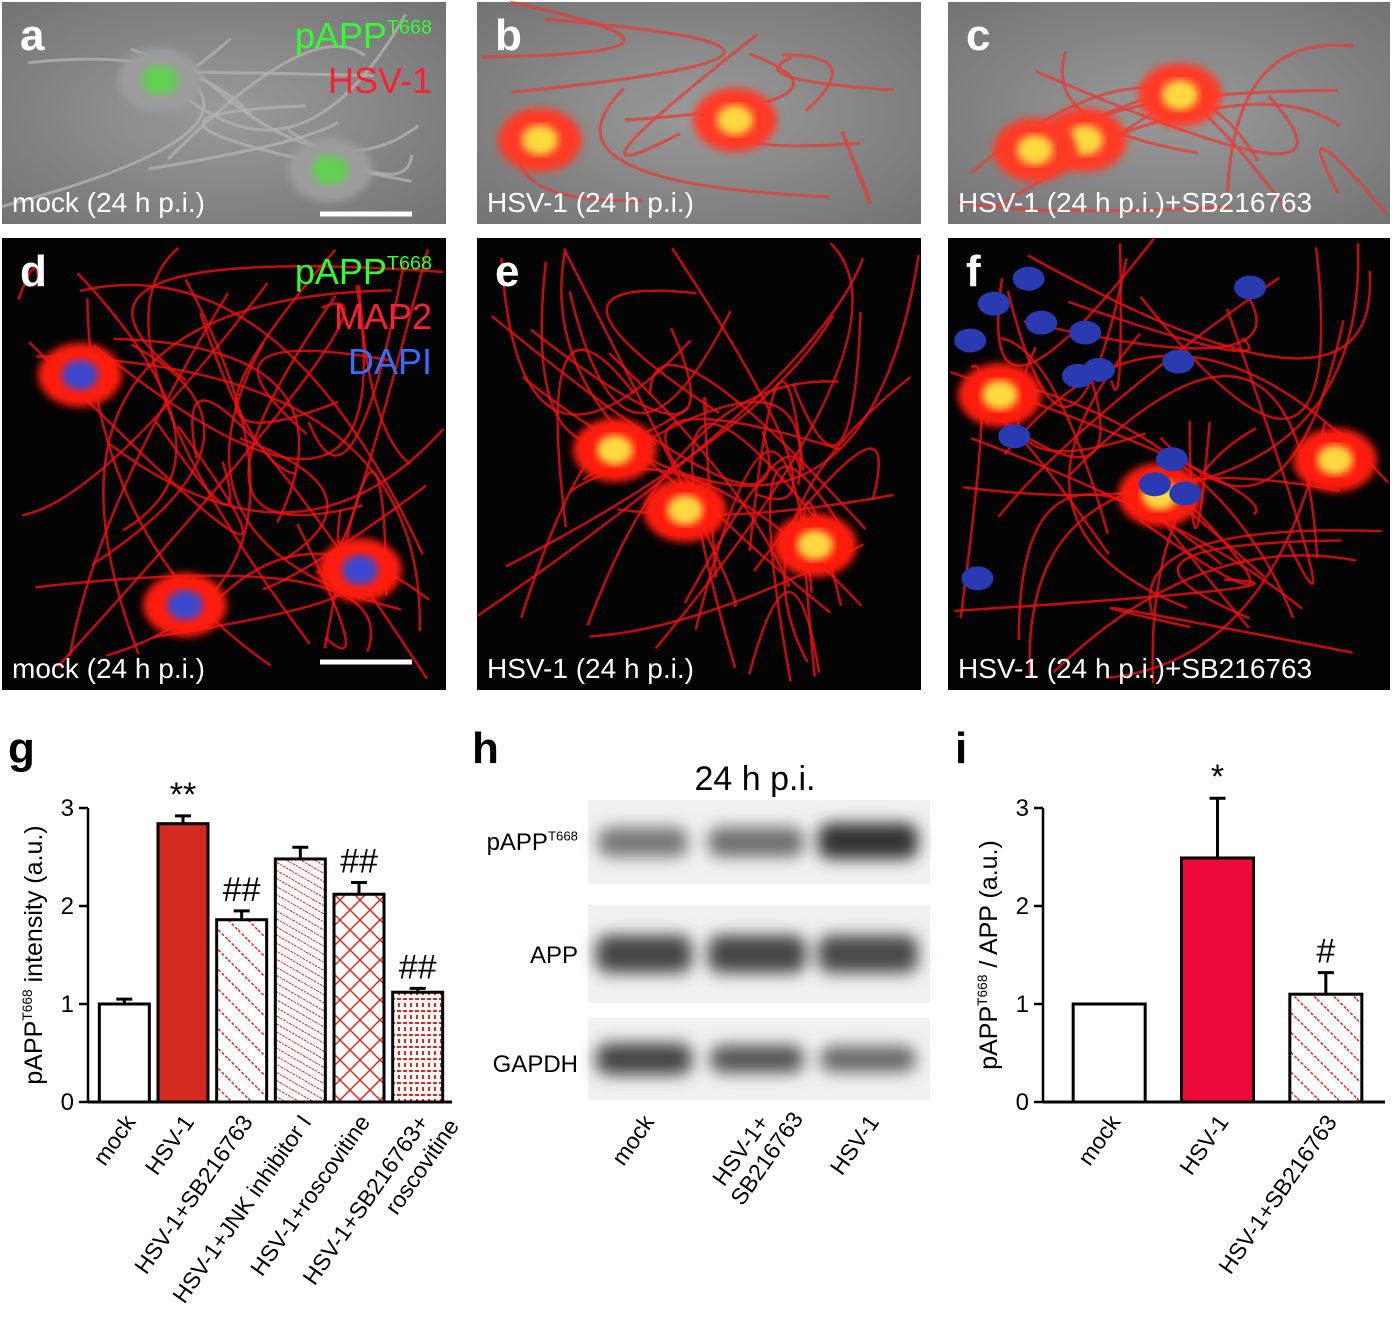 The width and height of the screenshot is (1395, 1329). What do you see at coordinates (1277, 1194) in the screenshot?
I see `text-line: HSV-1+SB216763` at bounding box center [1277, 1194].